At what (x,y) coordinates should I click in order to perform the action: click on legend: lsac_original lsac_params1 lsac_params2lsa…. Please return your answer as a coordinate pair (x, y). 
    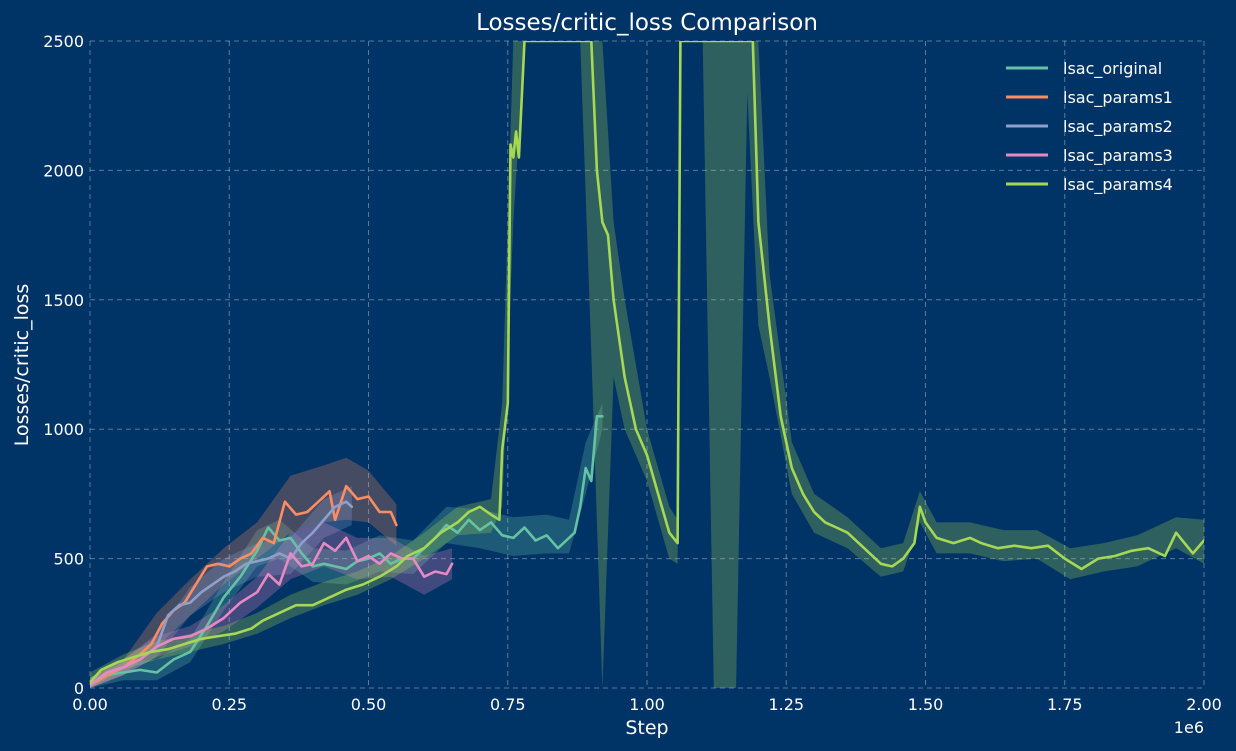
    Looking at the image, I should click on (1089, 127).